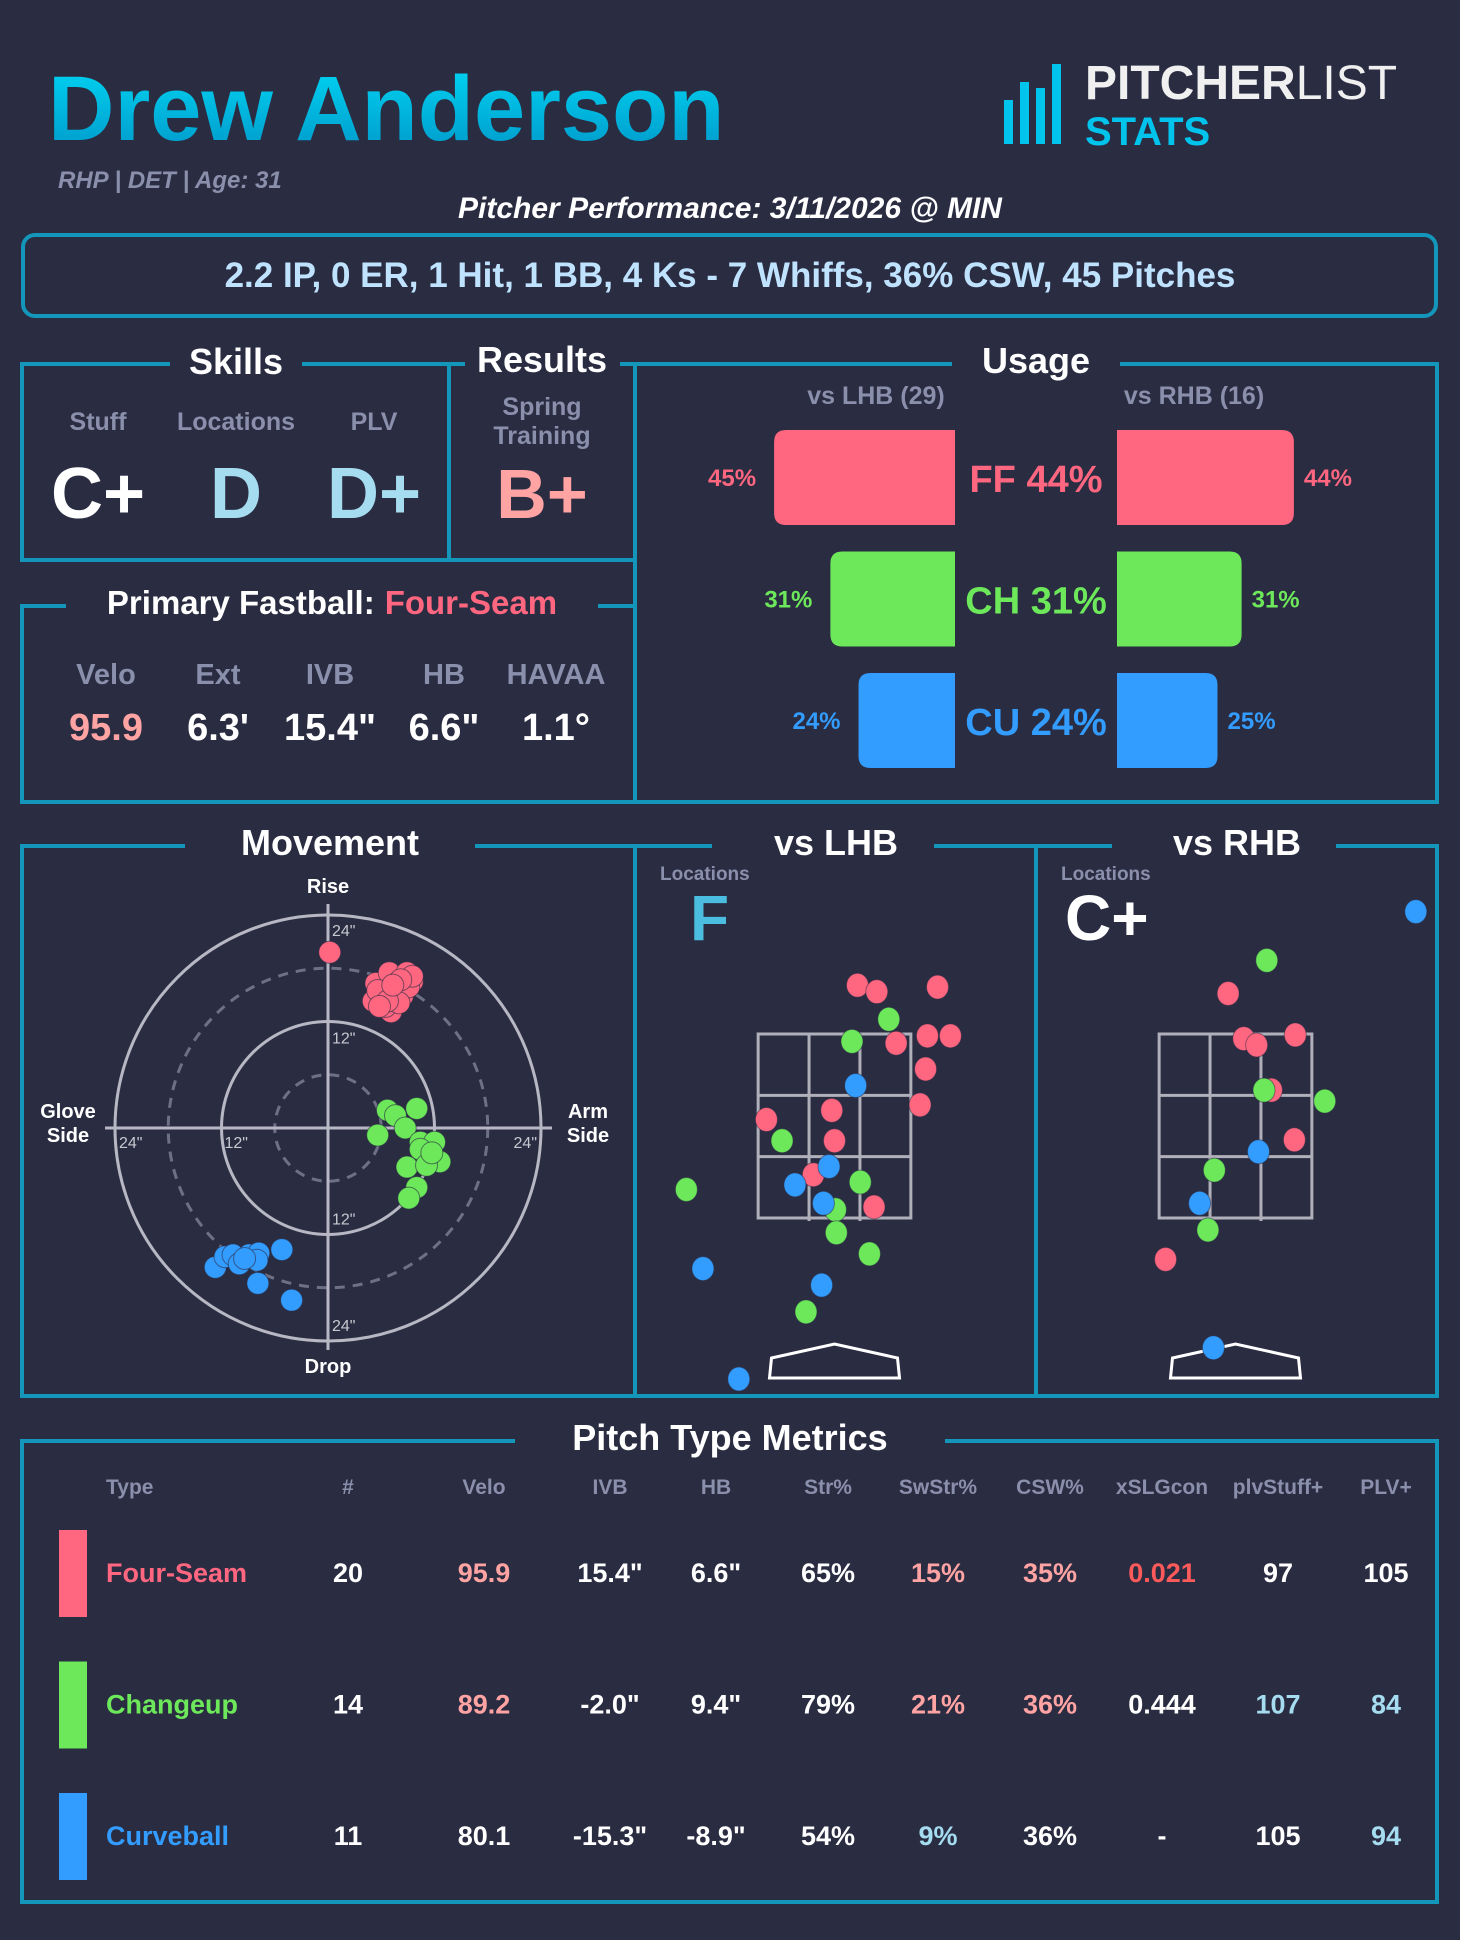 The image size is (1460, 1940). Describe the element at coordinates (106, 728) in the screenshot. I see `fastball-metric-value: 95.9` at that location.